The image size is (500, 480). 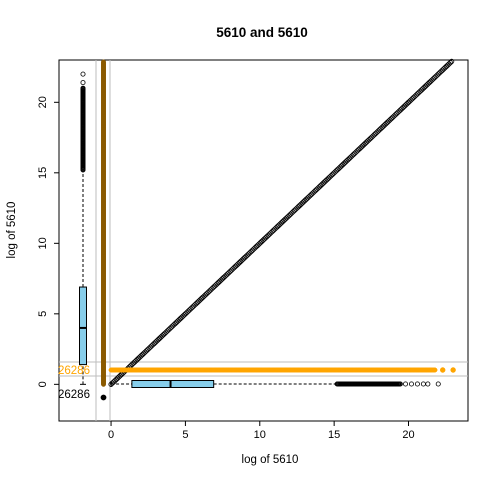 What do you see at coordinates (43, 243) in the screenshot?
I see `y-tick-label: 10` at bounding box center [43, 243].